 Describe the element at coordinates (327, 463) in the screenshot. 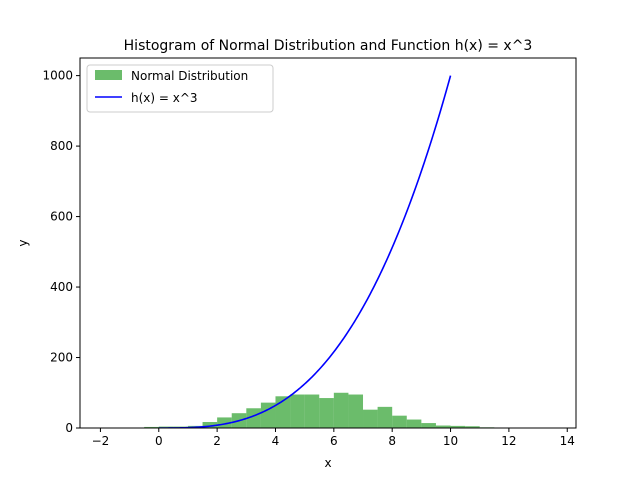

I see `x-axis-label: x` at that location.